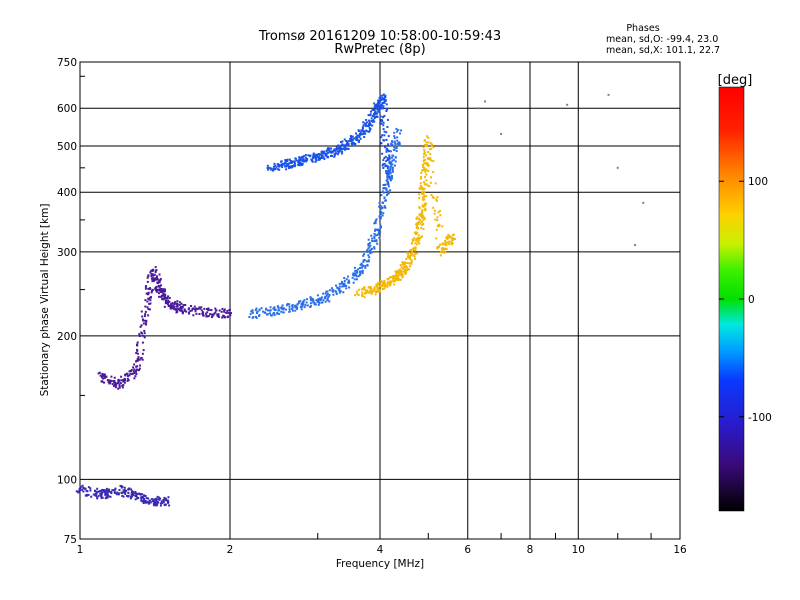  Describe the element at coordinates (578, 550) in the screenshot. I see `x-tick-label: 10` at that location.